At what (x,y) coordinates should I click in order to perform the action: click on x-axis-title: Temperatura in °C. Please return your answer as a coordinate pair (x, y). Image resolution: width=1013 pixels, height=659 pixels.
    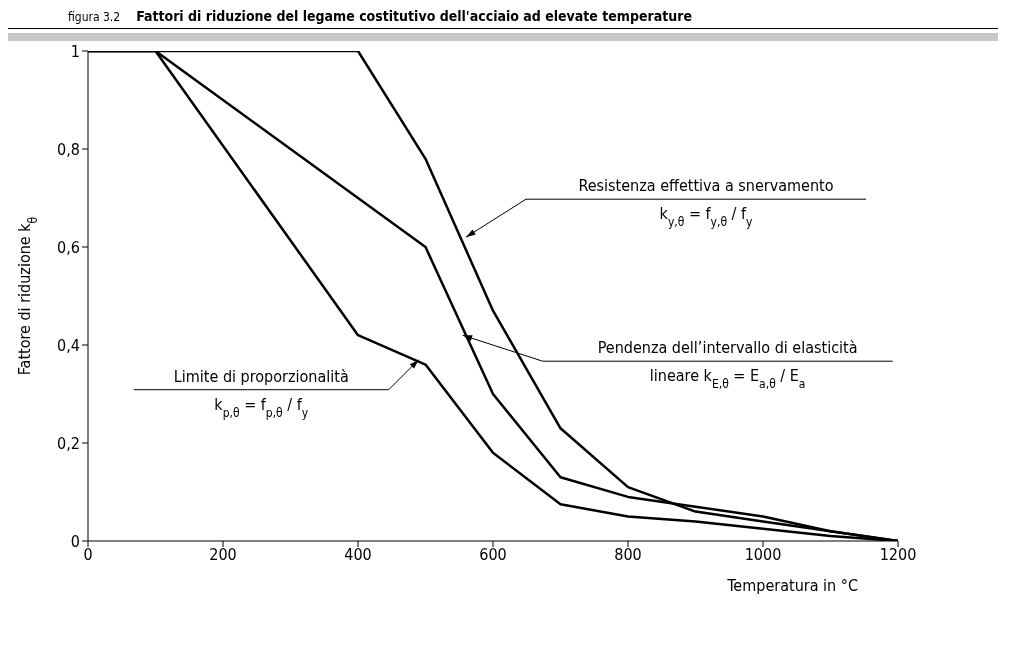
    Looking at the image, I should click on (792, 585).